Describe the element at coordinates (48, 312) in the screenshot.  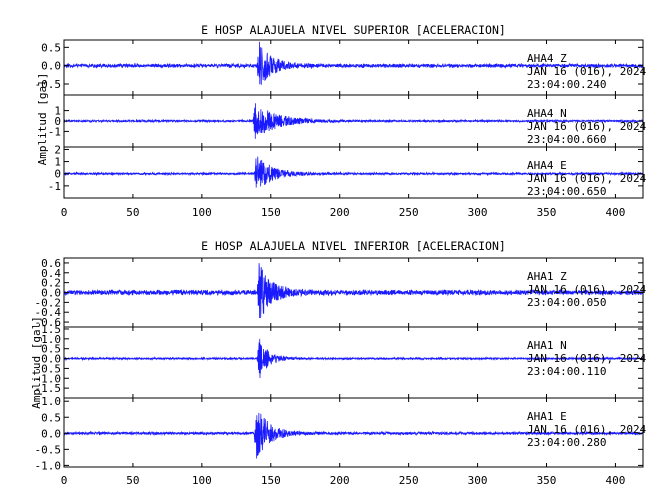
I see `y-tick-label: -0.4` at that location.